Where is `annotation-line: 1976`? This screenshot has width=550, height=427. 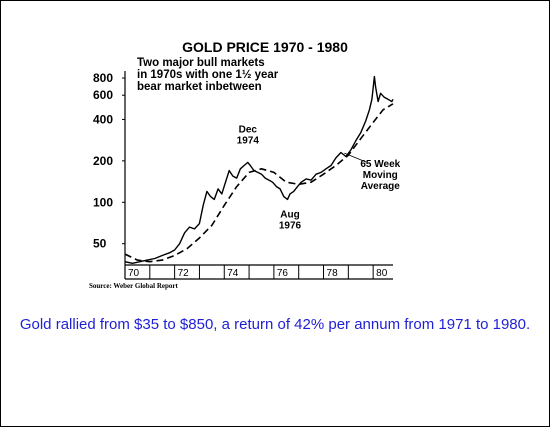 annotation-line: 1976 is located at coordinates (290, 225).